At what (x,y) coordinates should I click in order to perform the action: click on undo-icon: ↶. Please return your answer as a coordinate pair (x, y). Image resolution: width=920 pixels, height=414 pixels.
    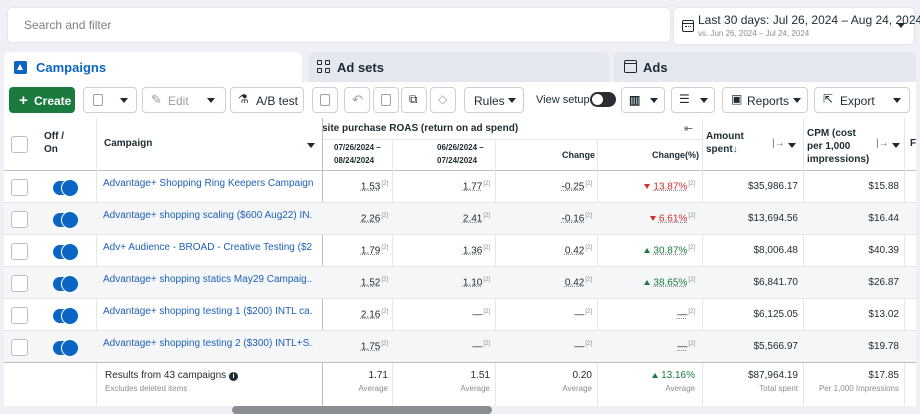
    Looking at the image, I should click on (357, 99).